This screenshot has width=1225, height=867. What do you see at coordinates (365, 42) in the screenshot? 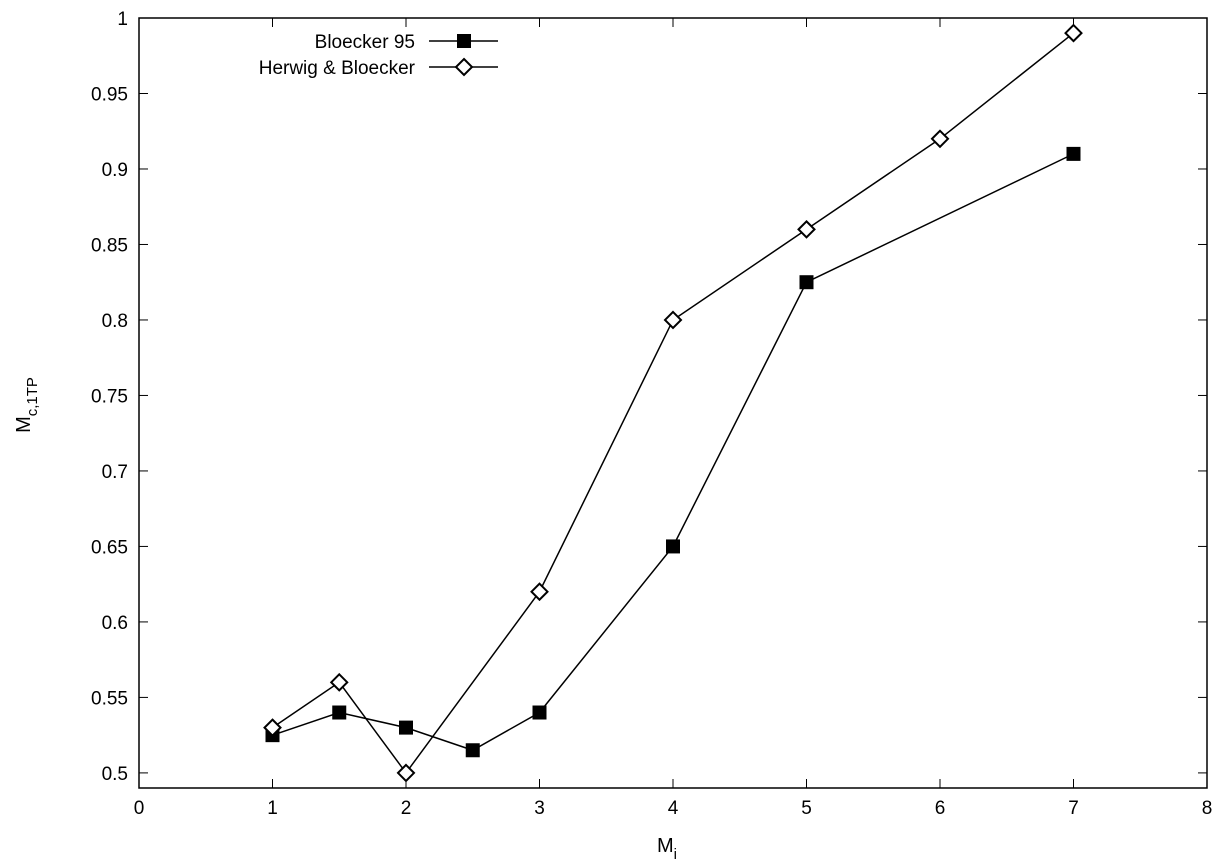
I see `legend-label: Bloecker 95` at bounding box center [365, 42].